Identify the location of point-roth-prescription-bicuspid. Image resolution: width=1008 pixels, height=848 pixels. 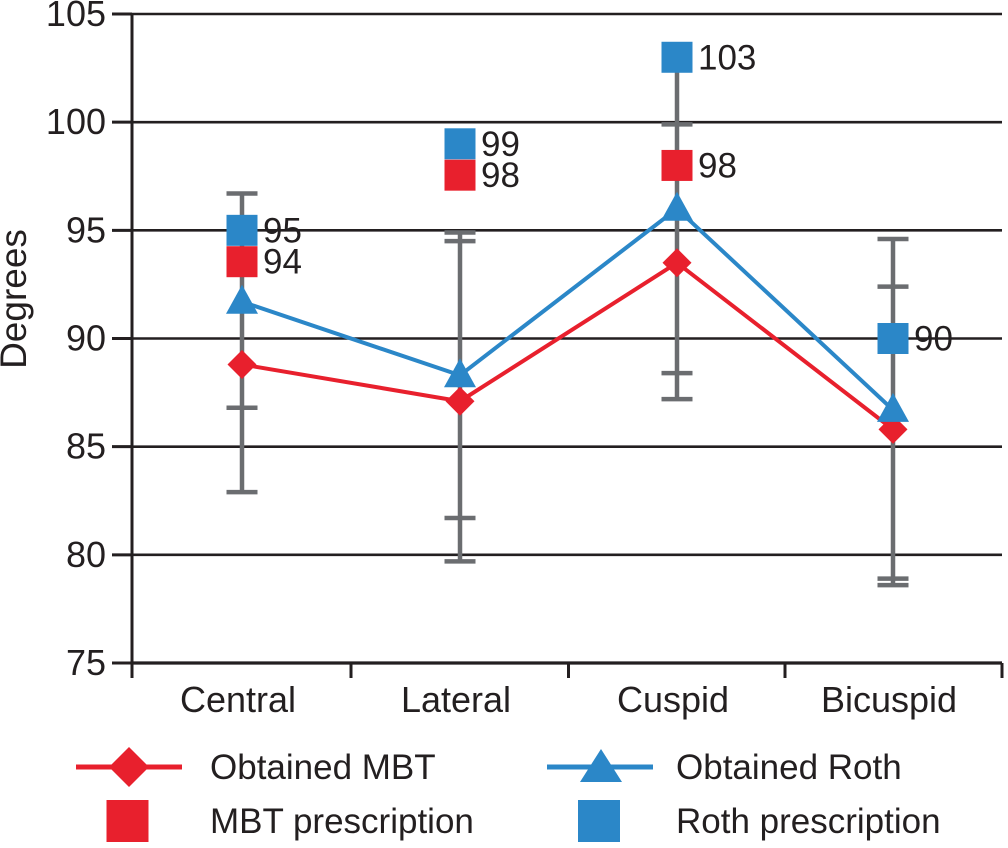
(893, 338).